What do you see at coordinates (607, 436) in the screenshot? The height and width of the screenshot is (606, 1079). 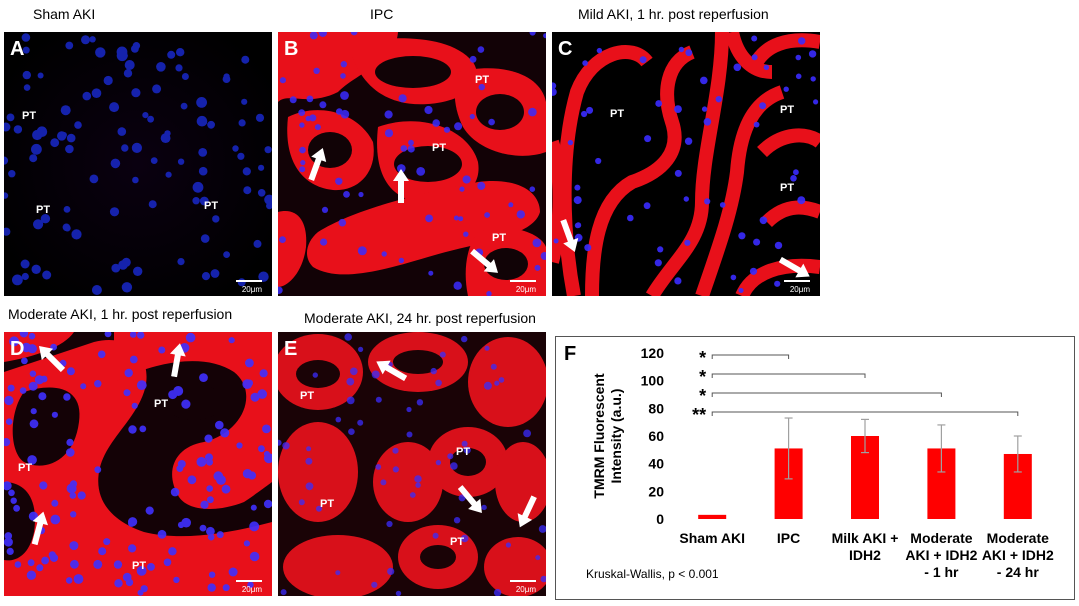 I see `y-axis-label: TMRM FluorescentIntensity (a.u.)` at bounding box center [607, 436].